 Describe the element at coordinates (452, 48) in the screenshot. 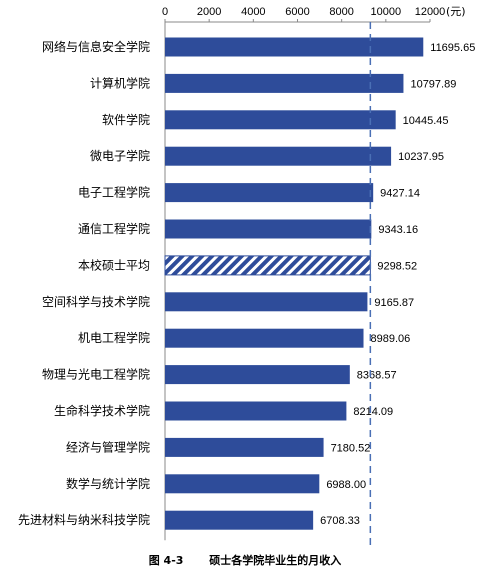

I see `value-label: 11695.65` at that location.